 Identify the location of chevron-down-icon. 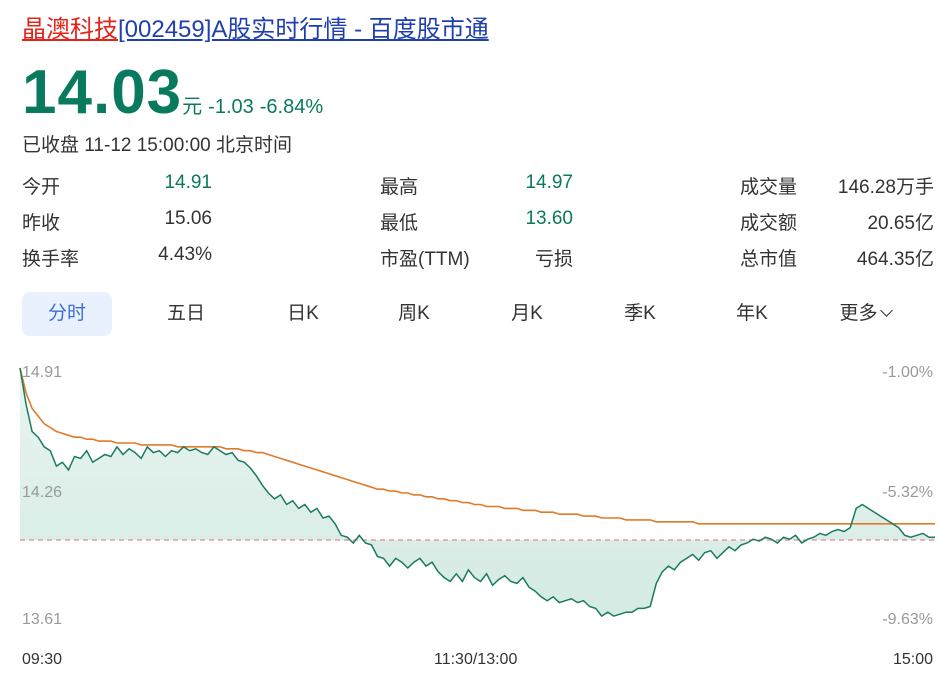
(886, 310).